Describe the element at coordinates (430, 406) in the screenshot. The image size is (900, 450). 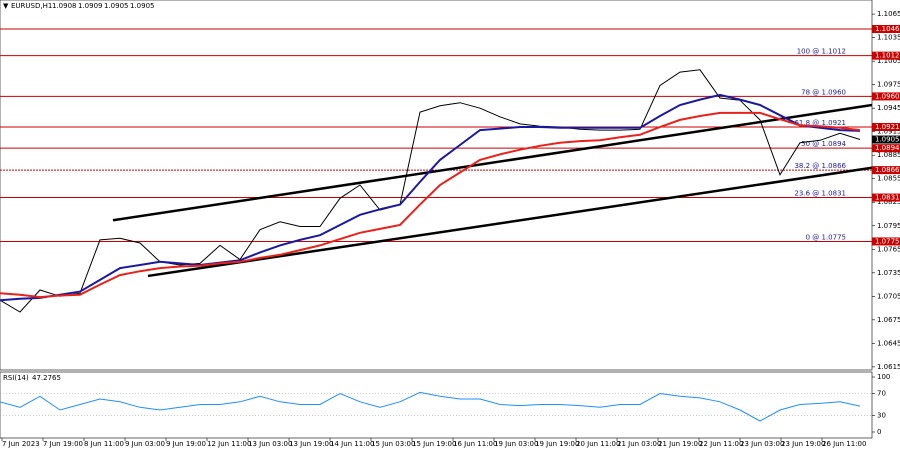
I see `series-line` at that location.